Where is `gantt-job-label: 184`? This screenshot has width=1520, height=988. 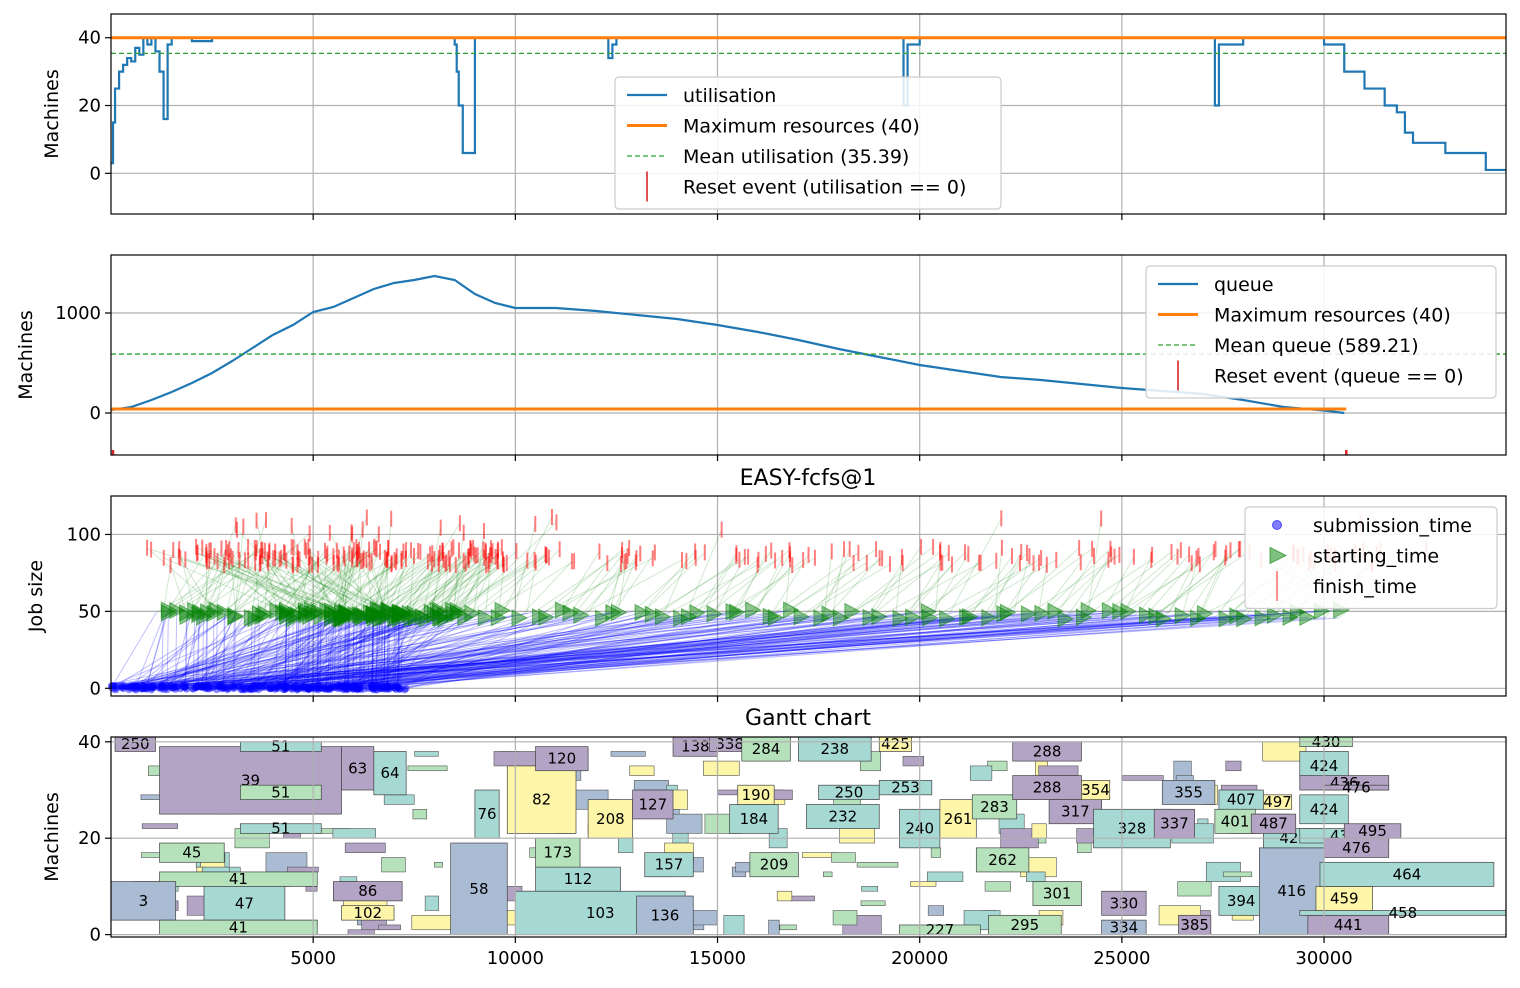
gantt-job-label: 184 is located at coordinates (754, 819).